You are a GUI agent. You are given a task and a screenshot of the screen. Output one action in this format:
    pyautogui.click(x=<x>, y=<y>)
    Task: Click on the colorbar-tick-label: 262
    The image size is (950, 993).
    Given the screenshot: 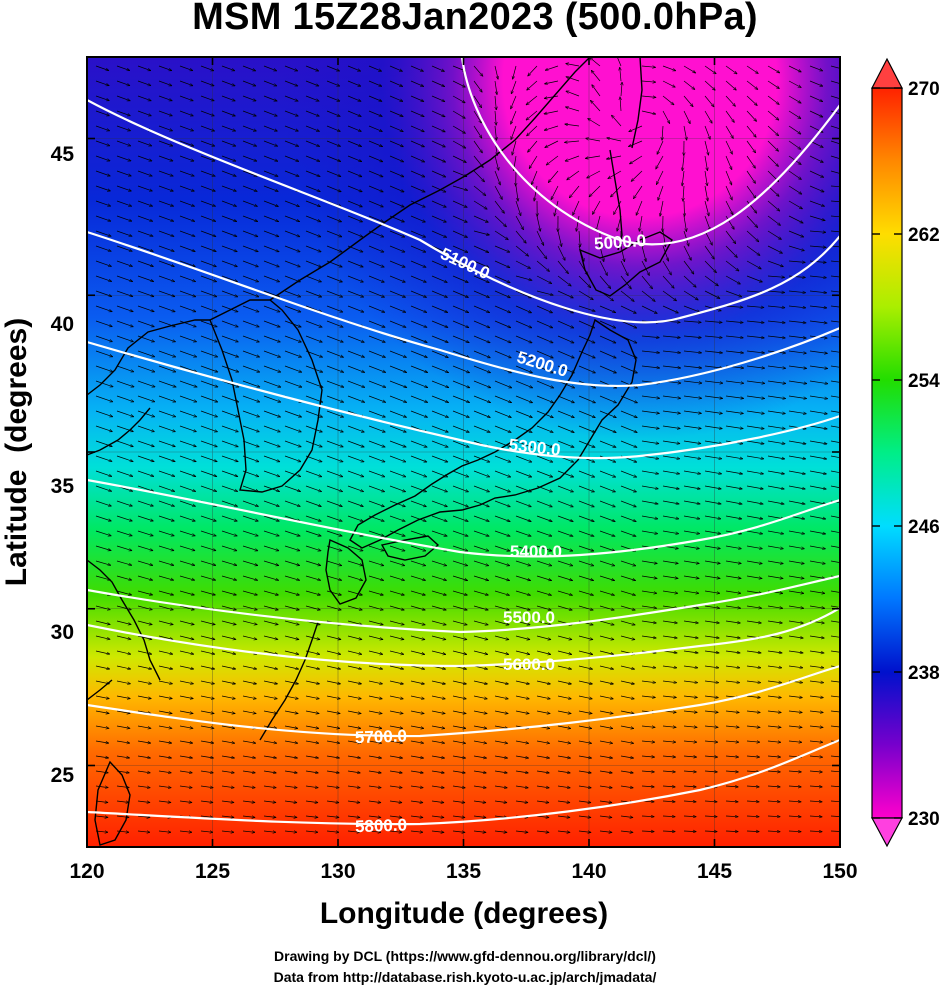 What is the action you would take?
    pyautogui.click(x=924, y=235)
    